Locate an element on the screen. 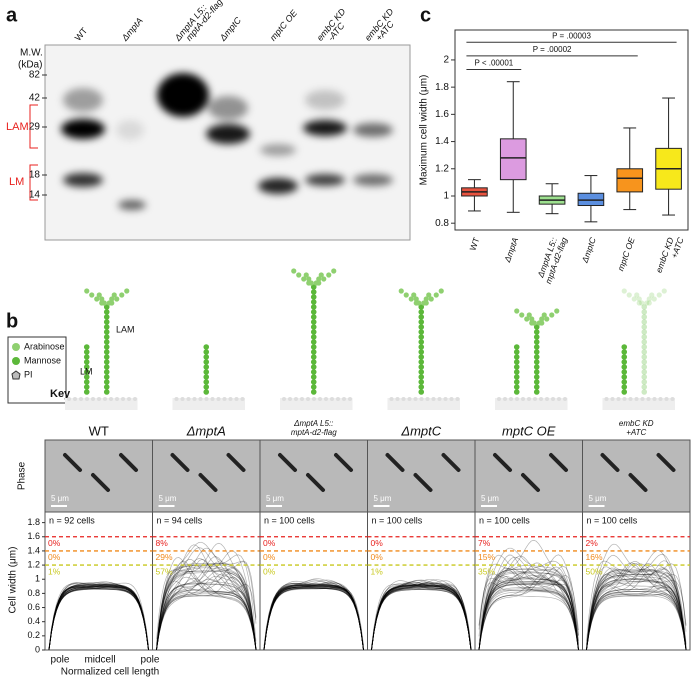 The image size is (700, 679). key-label: PI is located at coordinates (28, 374).